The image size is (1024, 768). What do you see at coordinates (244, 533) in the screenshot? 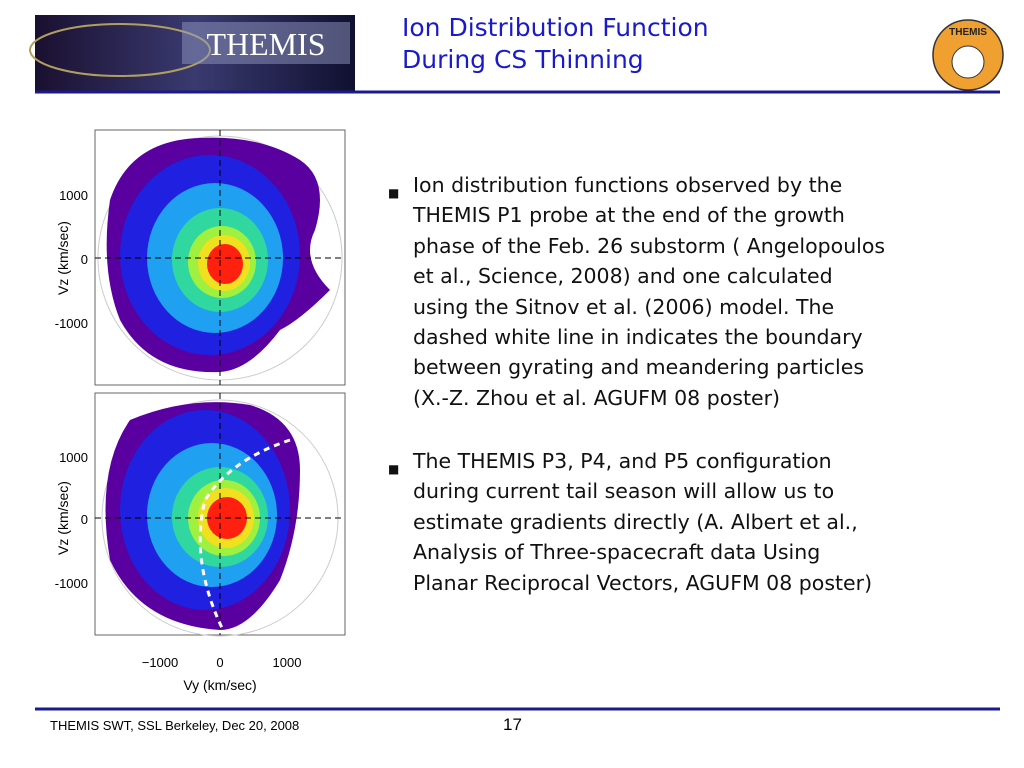
I see `boundary-line` at bounding box center [244, 533].